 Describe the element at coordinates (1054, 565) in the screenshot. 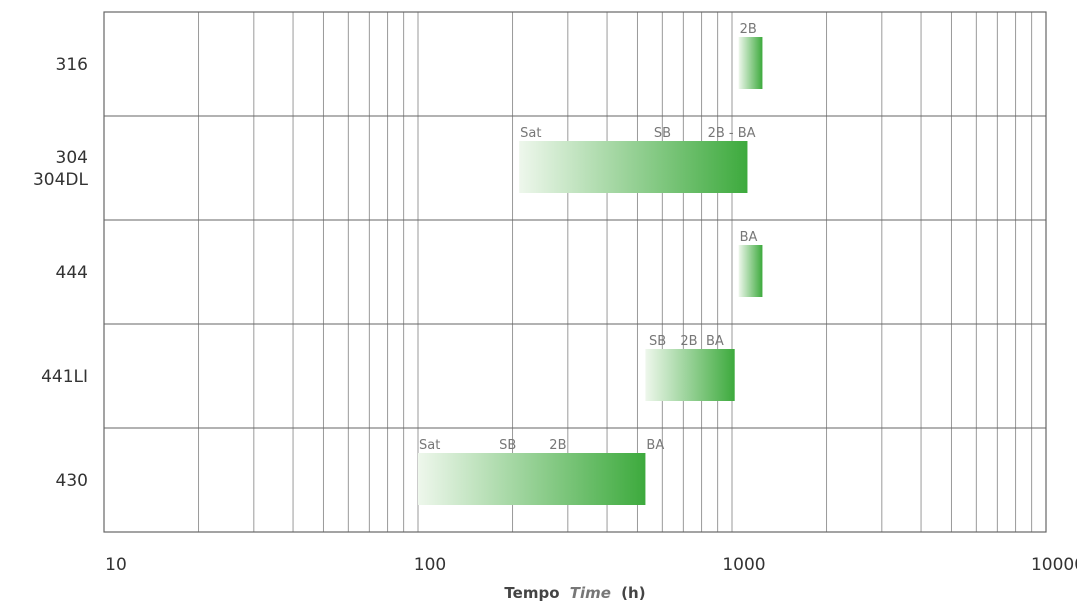

I see `x-tick-label: 10000` at that location.